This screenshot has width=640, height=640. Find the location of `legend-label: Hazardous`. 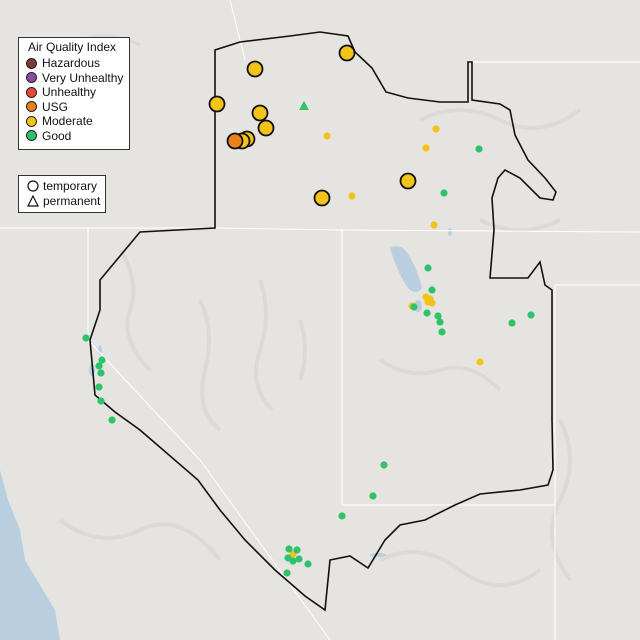

legend-label: Hazardous is located at coordinates (71, 63).